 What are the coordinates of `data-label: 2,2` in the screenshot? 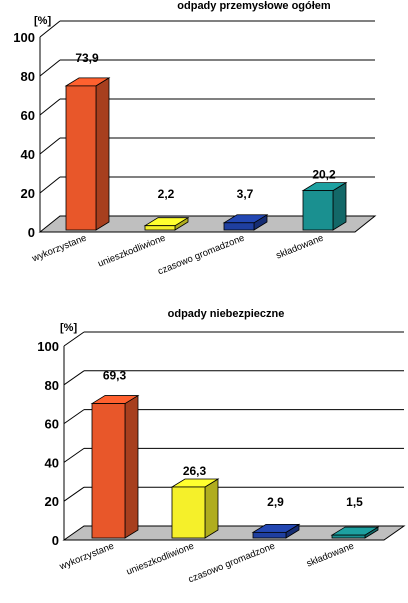 It's located at (166, 194).